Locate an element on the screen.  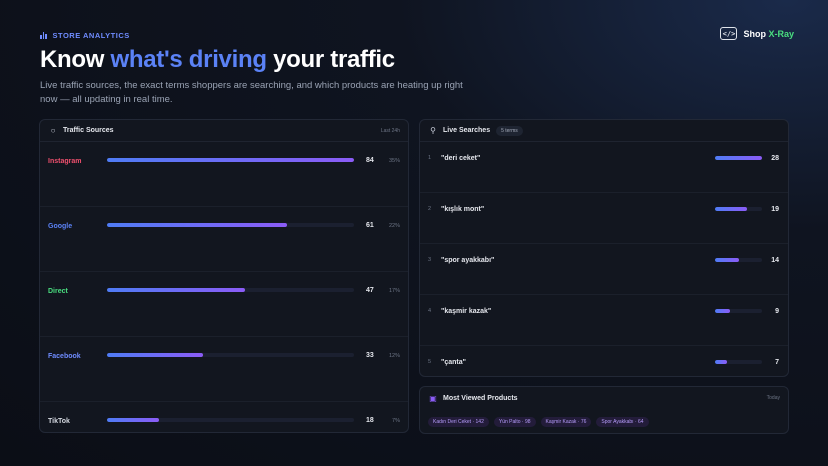
traffic-source-percent: 12% is located at coordinates (394, 356).